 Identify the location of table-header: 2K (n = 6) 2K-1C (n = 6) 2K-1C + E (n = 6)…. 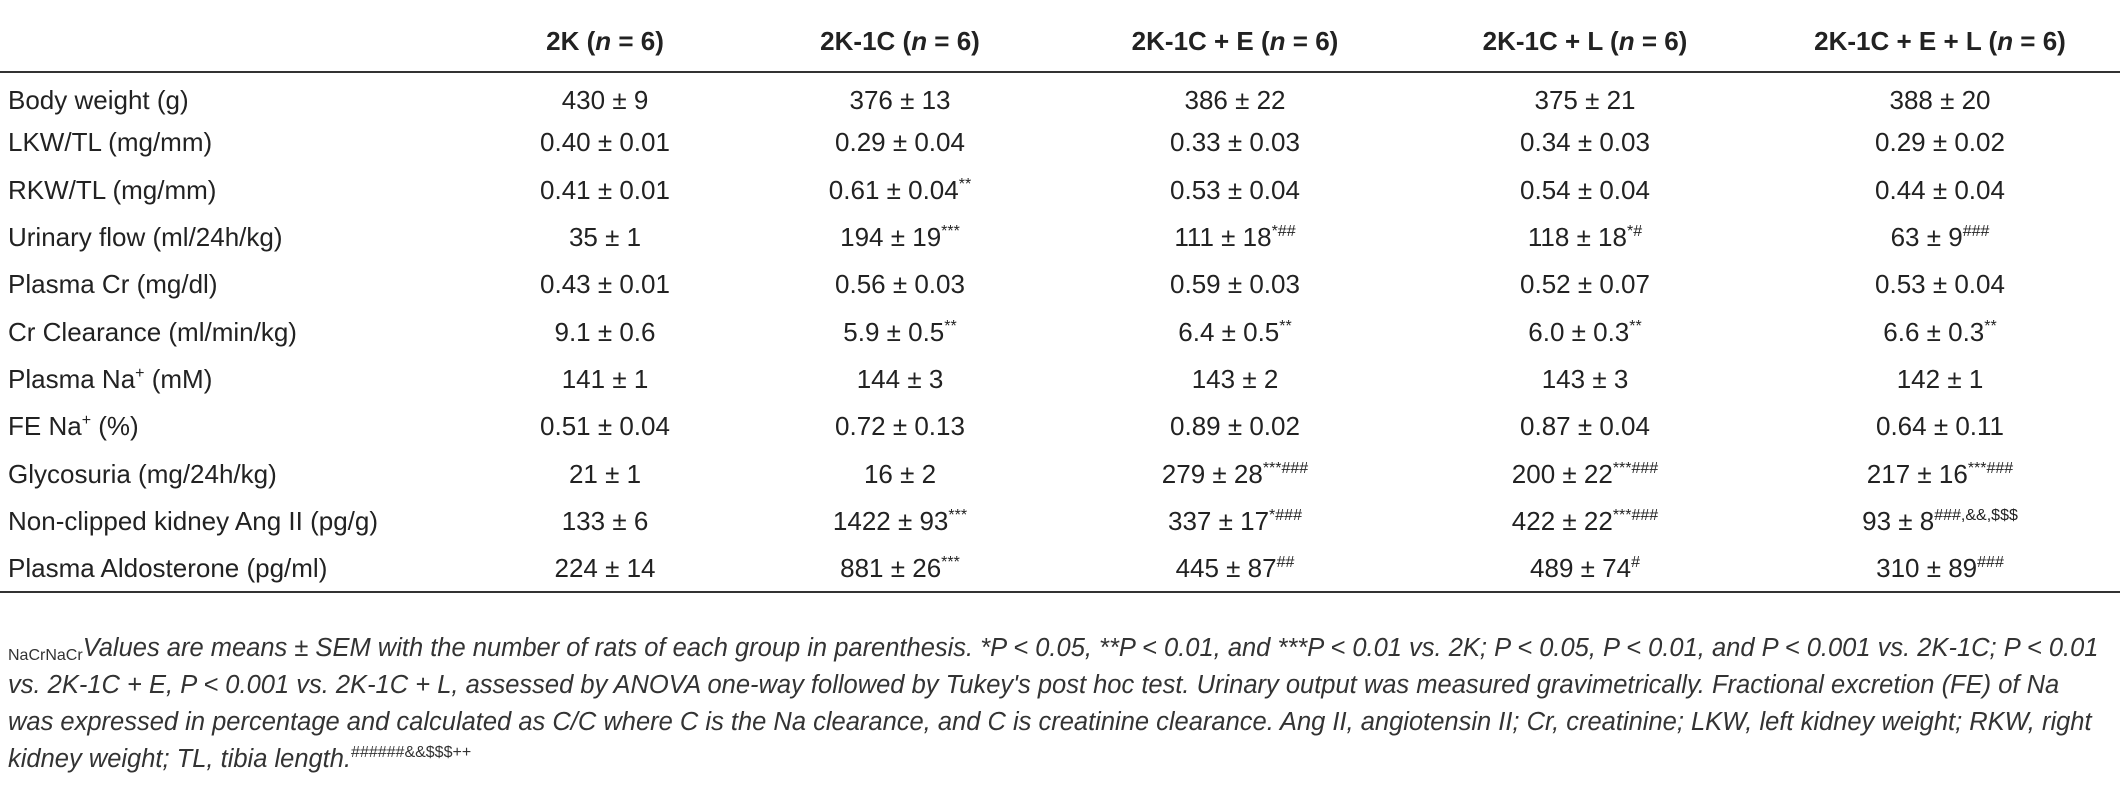
(1060, 42).